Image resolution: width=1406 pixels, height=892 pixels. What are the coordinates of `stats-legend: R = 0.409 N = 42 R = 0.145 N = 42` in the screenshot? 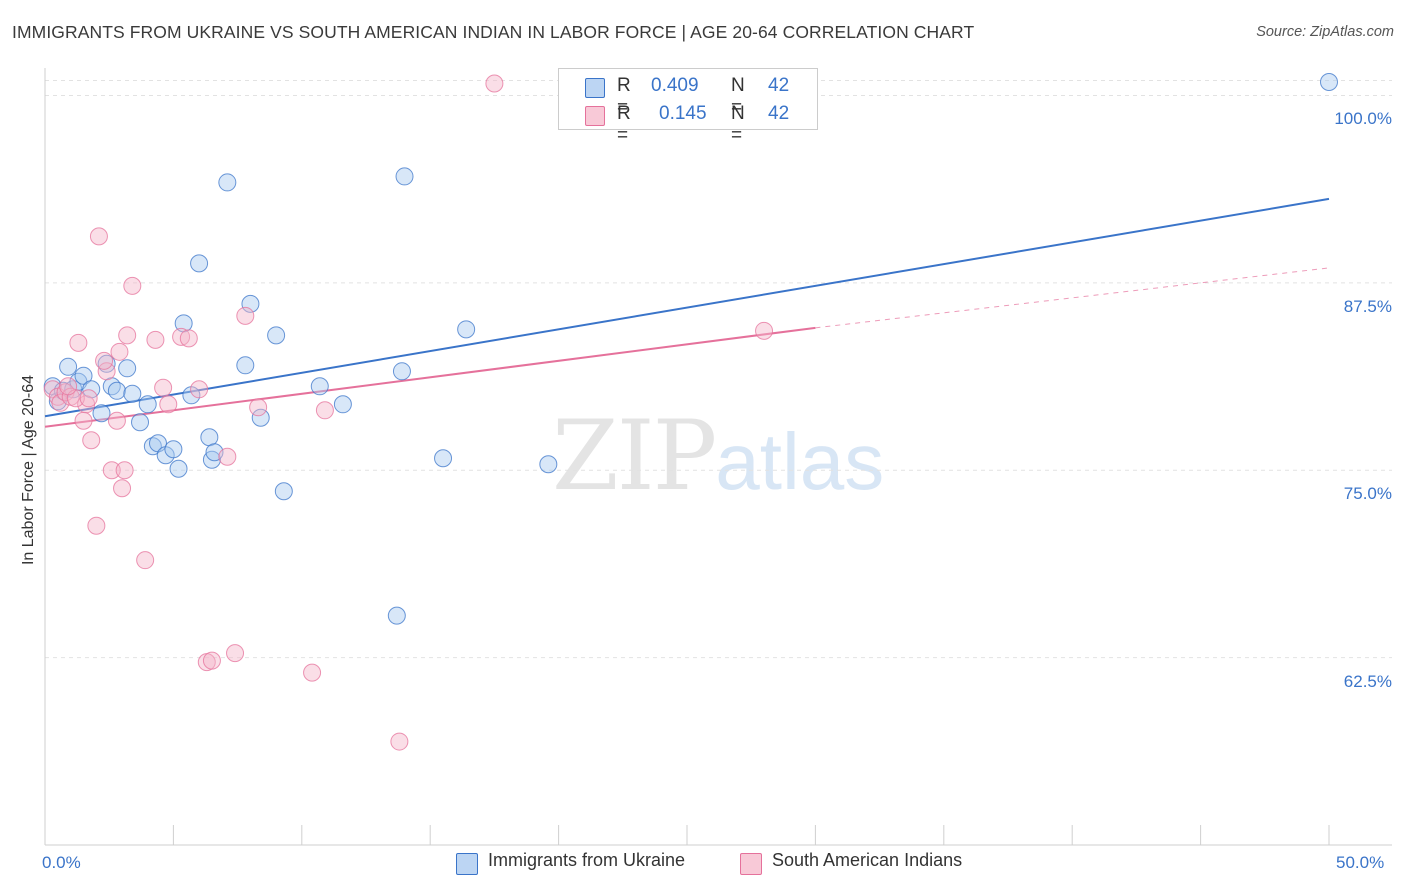 It's located at (688, 107).